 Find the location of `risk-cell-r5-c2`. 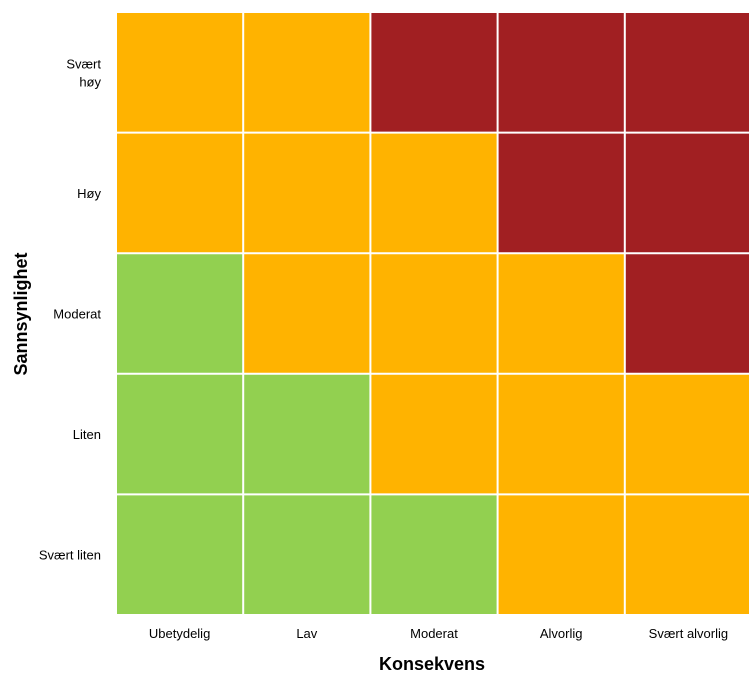

risk-cell-r5-c2 is located at coordinates (307, 554).